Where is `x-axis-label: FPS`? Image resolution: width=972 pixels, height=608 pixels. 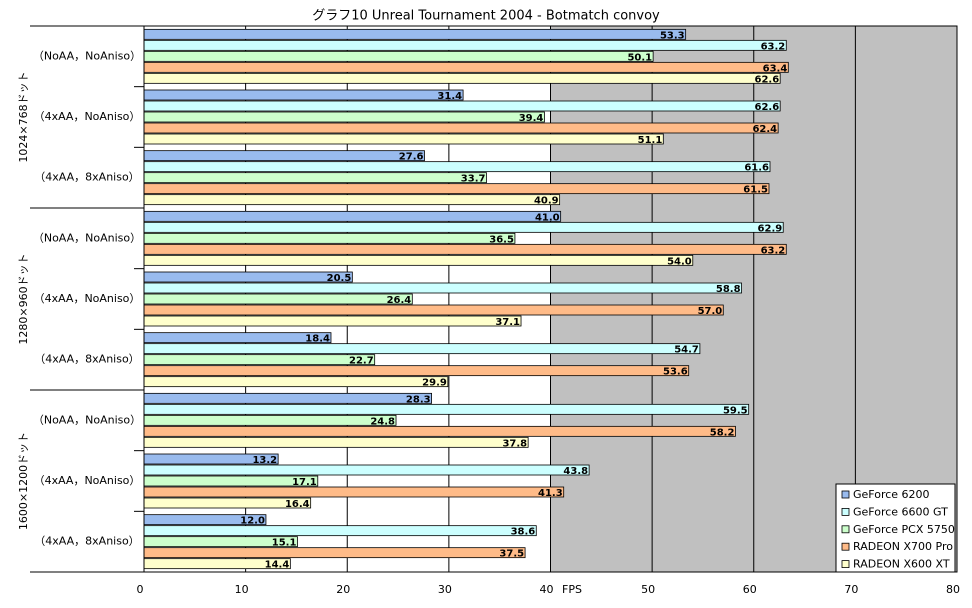 x-axis-label: FPS is located at coordinates (572, 589).